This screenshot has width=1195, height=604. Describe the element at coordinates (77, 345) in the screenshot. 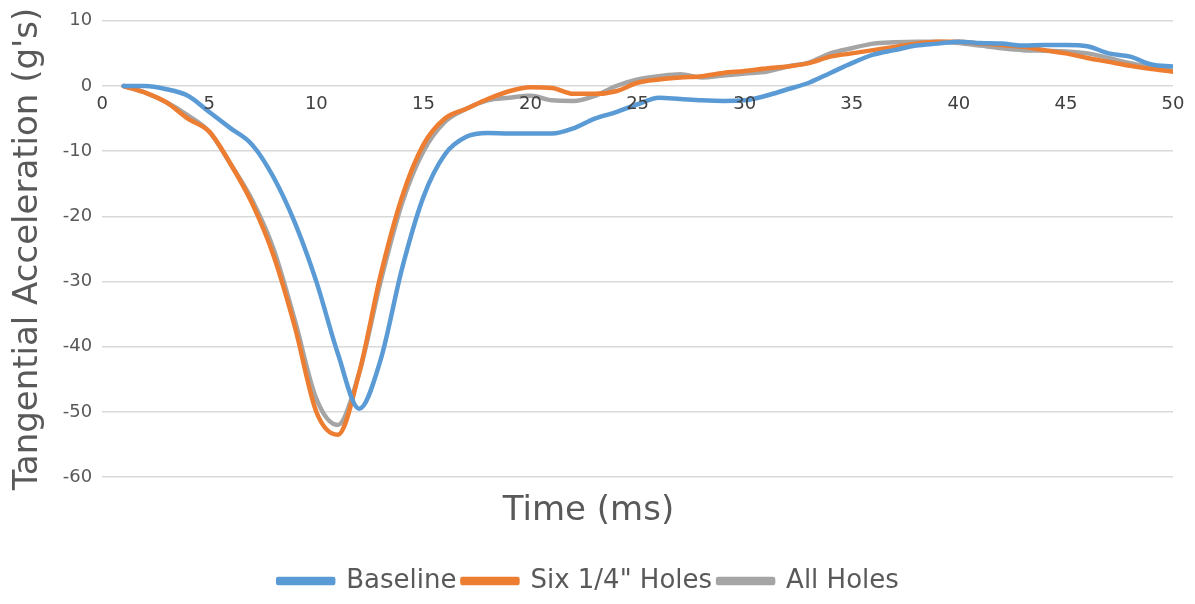

I see `y-tick-label: -40` at that location.